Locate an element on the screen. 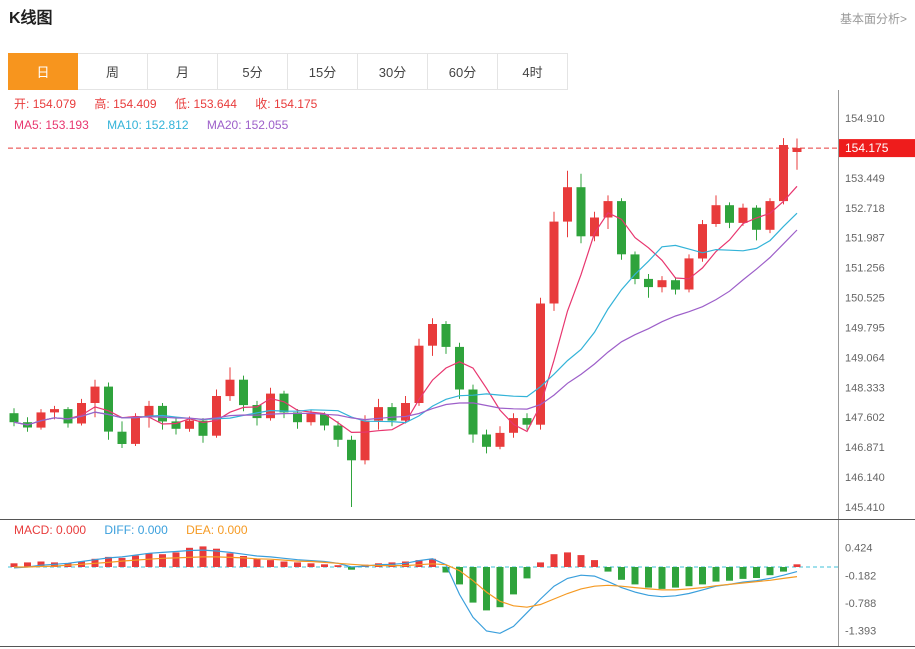 This screenshot has width=915, height=649. tab-min30: 30分 is located at coordinates (393, 71).